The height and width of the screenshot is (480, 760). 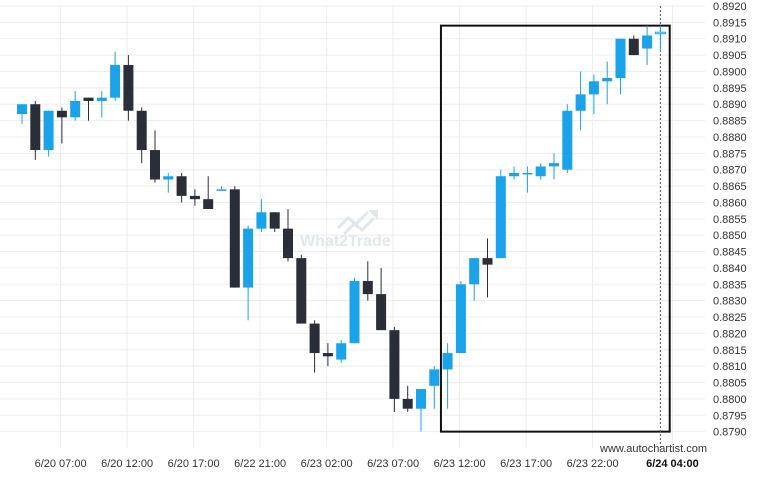 I want to click on y-tick-label: 0.8885, so click(x=730, y=122).